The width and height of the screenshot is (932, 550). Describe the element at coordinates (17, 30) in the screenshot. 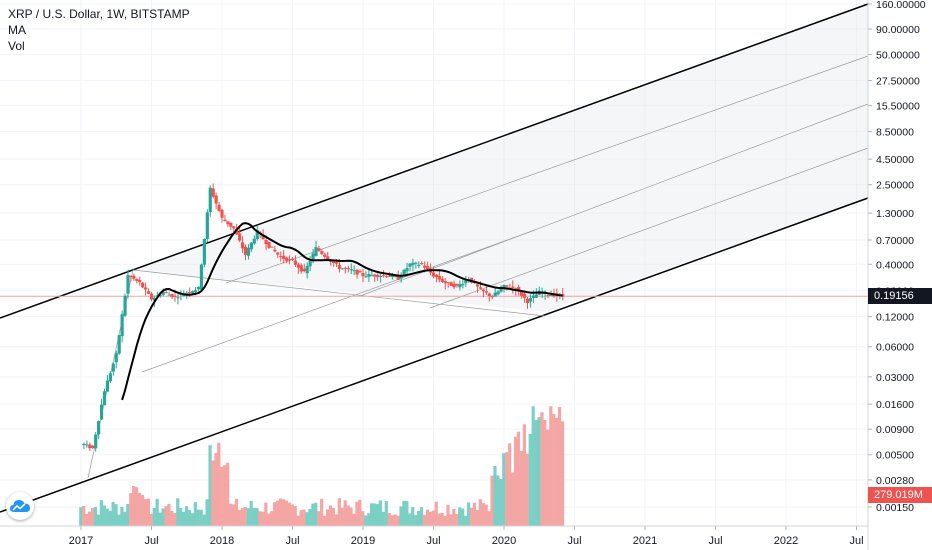

I see `ma-indicator-label: MA` at that location.